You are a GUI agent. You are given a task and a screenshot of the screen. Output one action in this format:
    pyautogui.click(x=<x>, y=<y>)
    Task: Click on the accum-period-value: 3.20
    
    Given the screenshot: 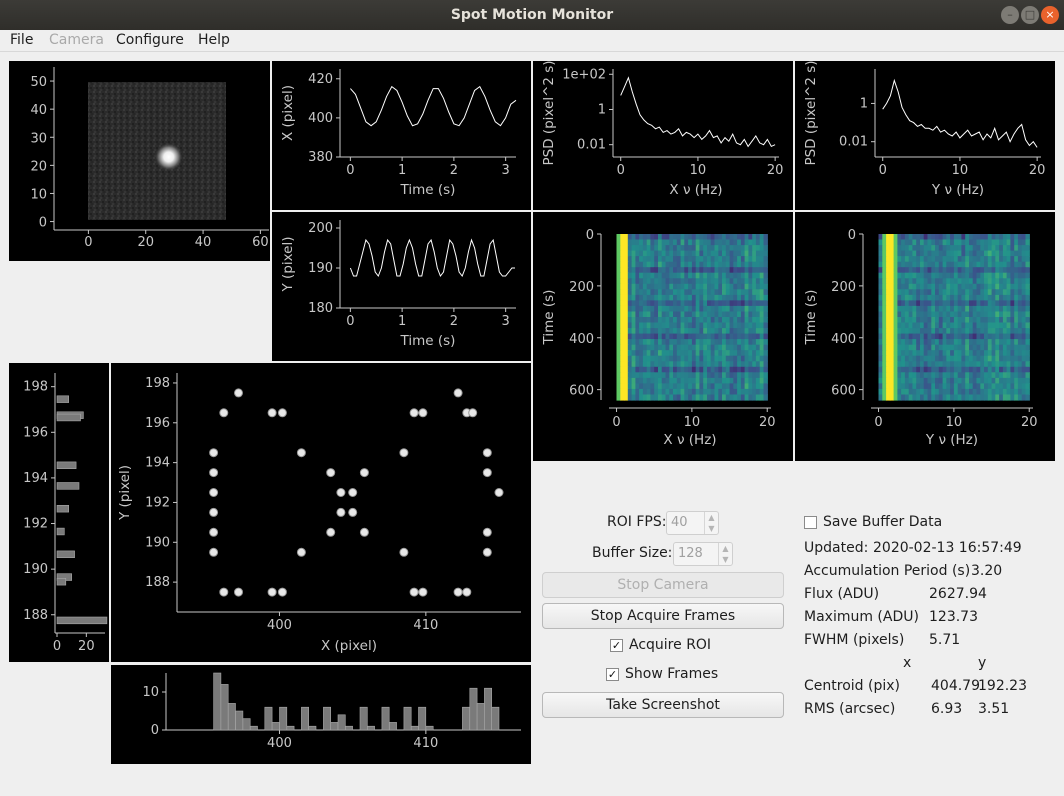 What is the action you would take?
    pyautogui.click(x=987, y=571)
    